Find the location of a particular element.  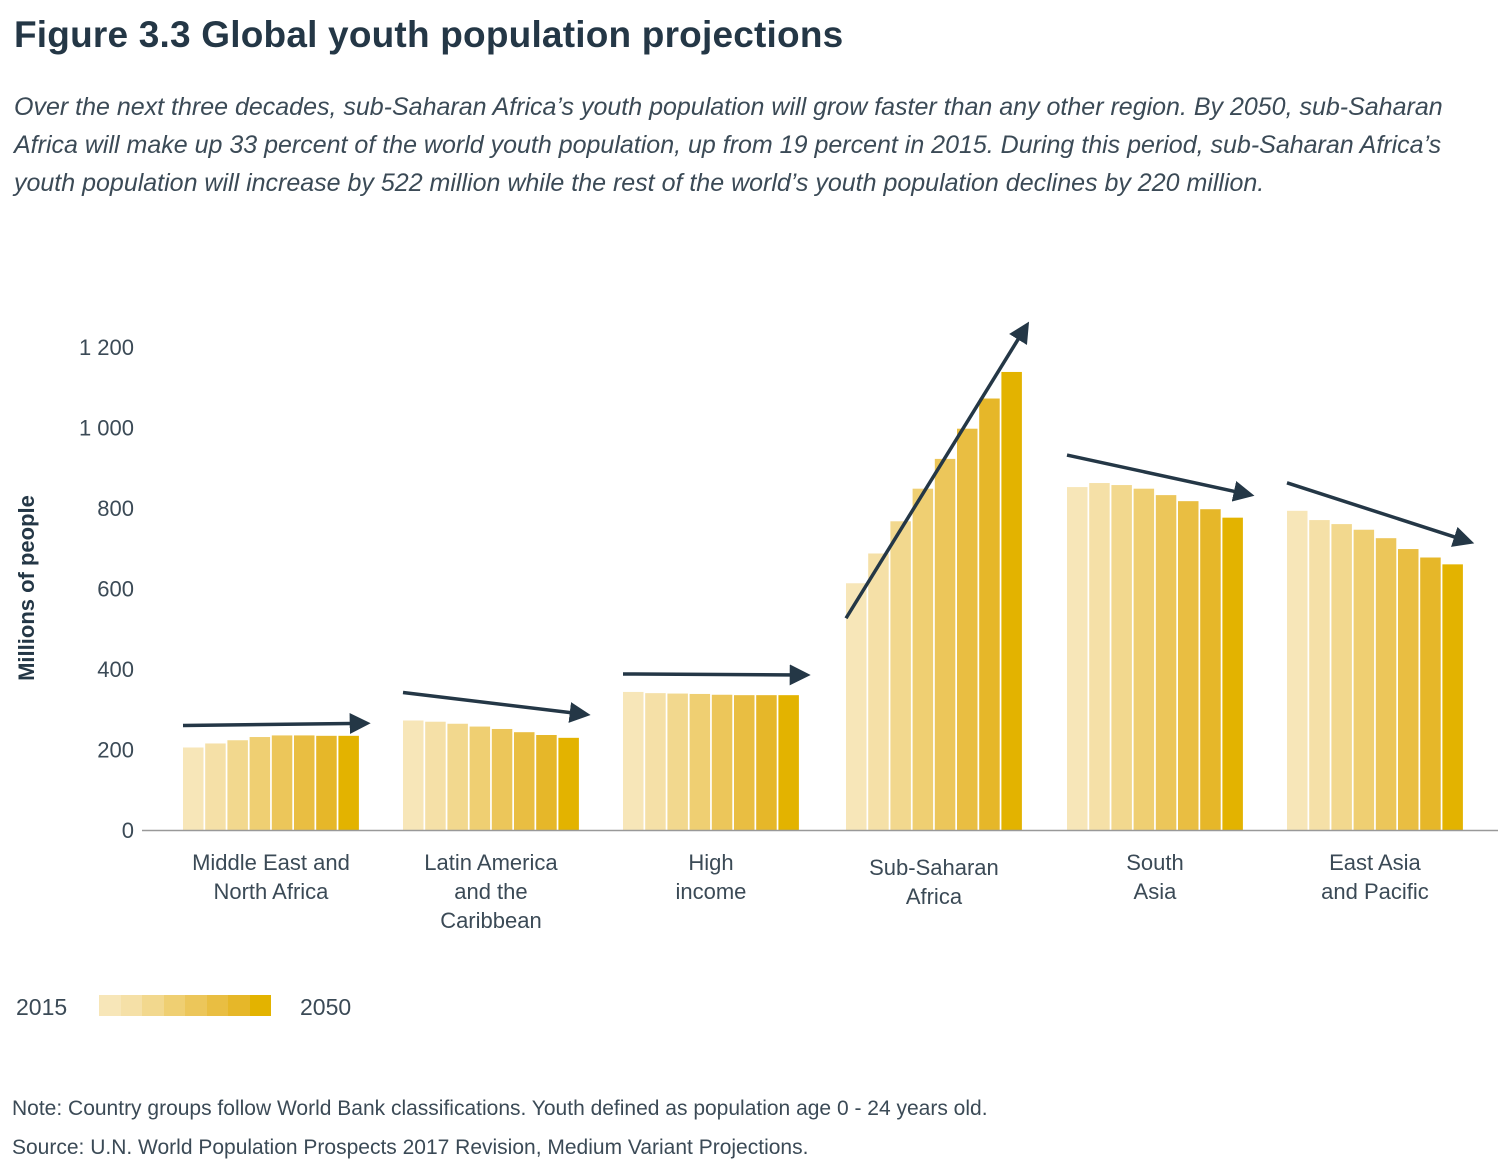

x-tick-label: Caribbean is located at coordinates (491, 920).